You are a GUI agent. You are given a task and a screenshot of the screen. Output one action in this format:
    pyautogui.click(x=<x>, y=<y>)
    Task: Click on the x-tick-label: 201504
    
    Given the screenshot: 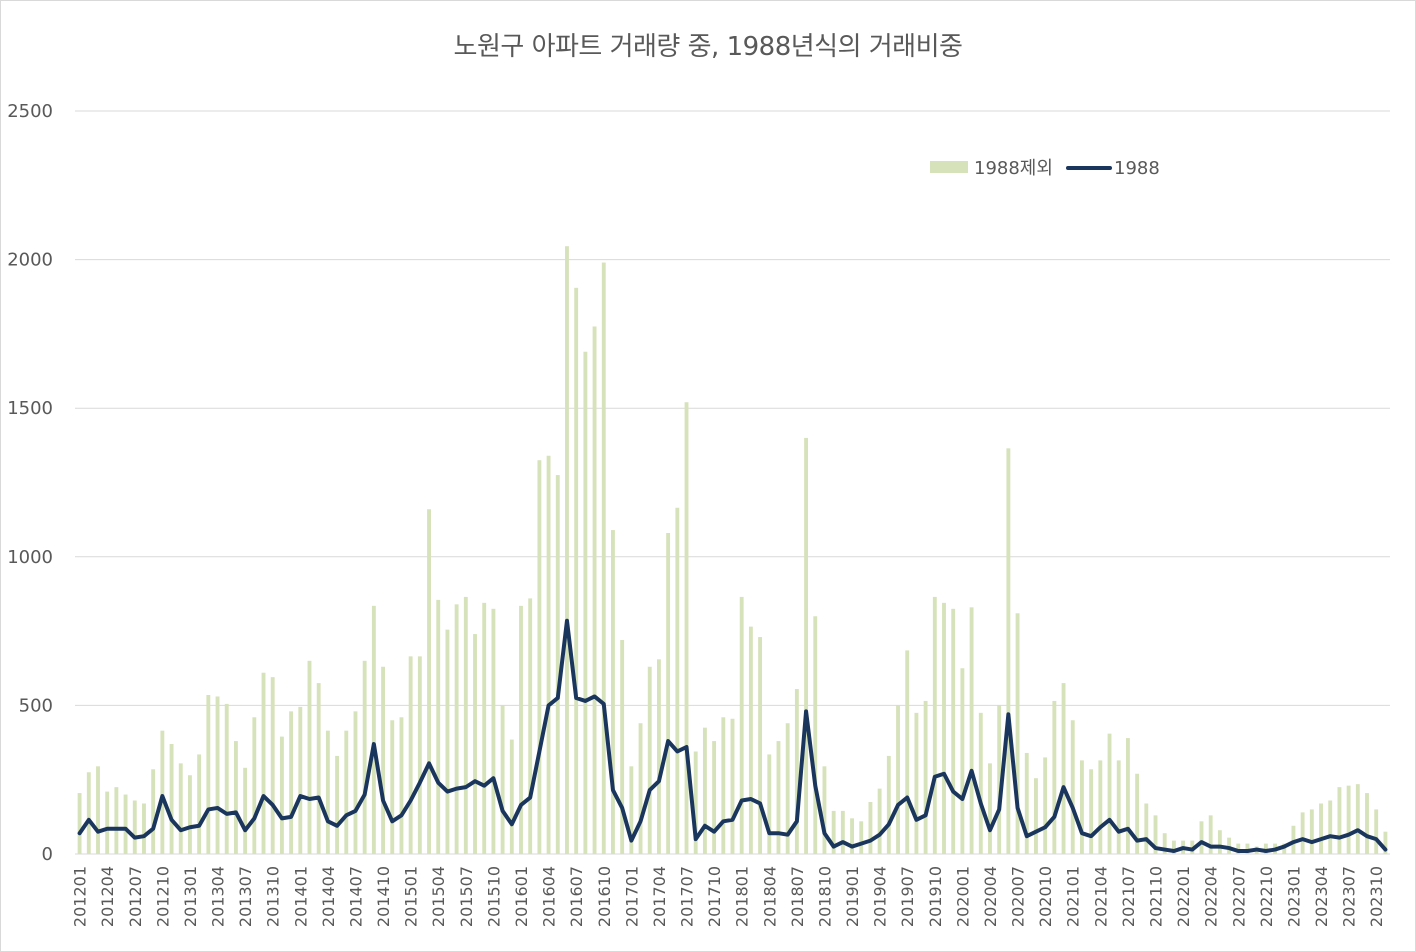 What is the action you would take?
    pyautogui.click(x=438, y=896)
    